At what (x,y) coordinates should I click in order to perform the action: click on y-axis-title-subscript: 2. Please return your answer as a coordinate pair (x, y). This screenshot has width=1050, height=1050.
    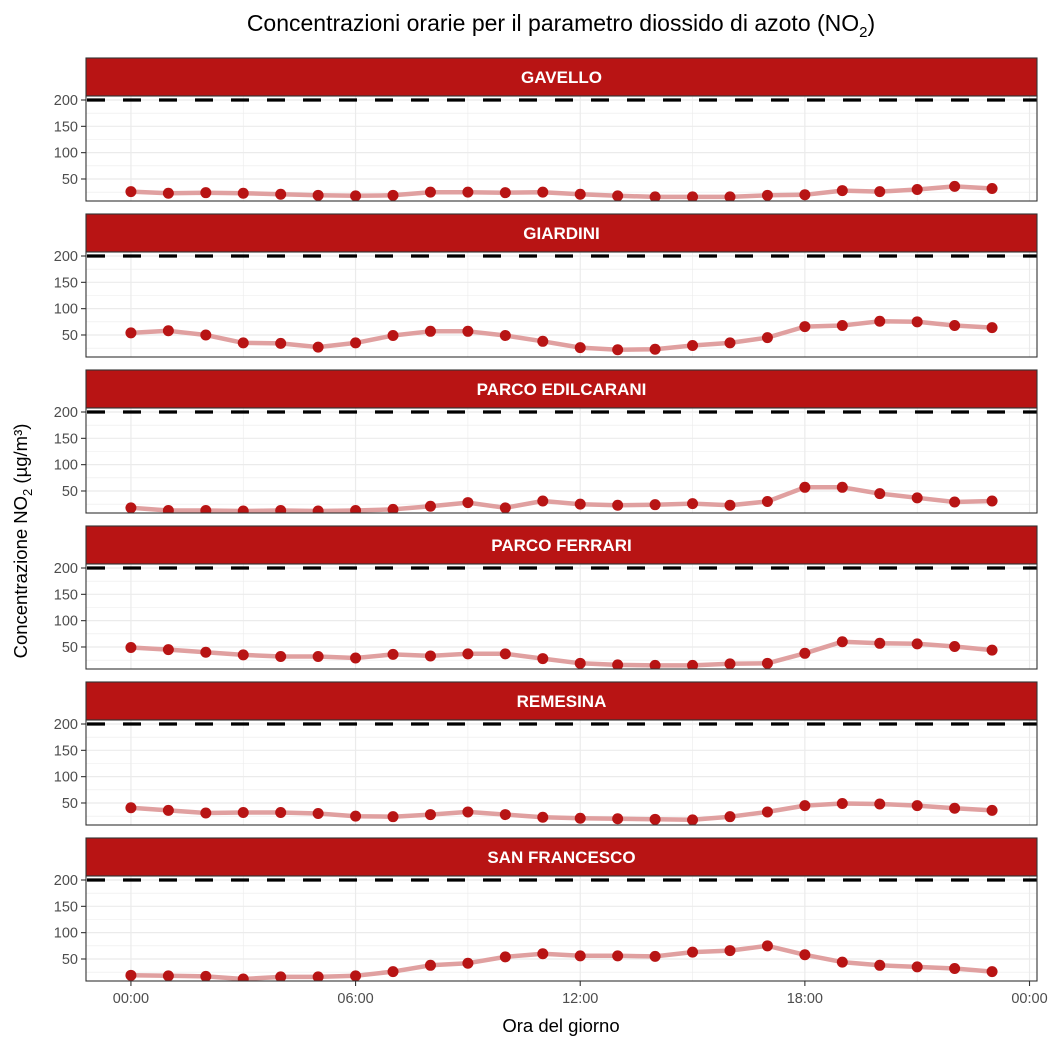
    Looking at the image, I should click on (27, 492).